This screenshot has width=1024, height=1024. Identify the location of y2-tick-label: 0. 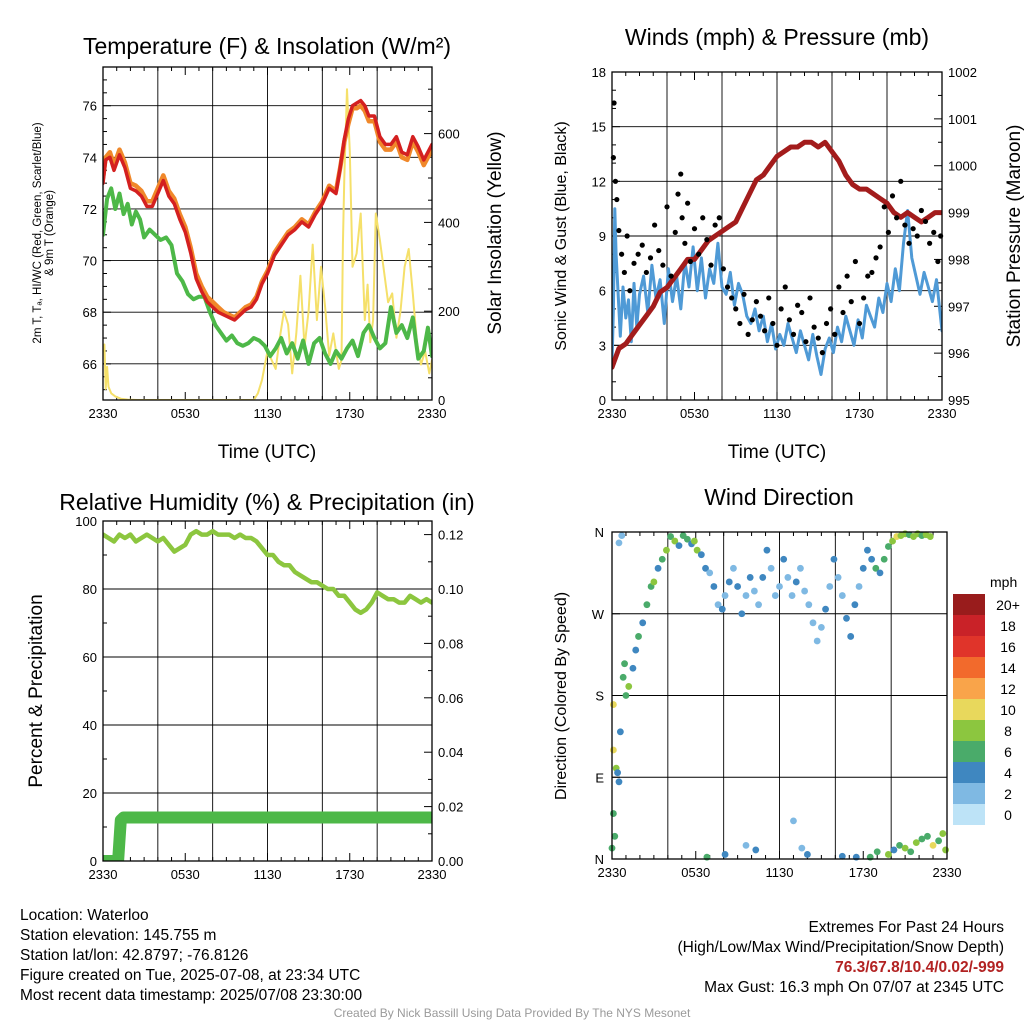
(441, 400).